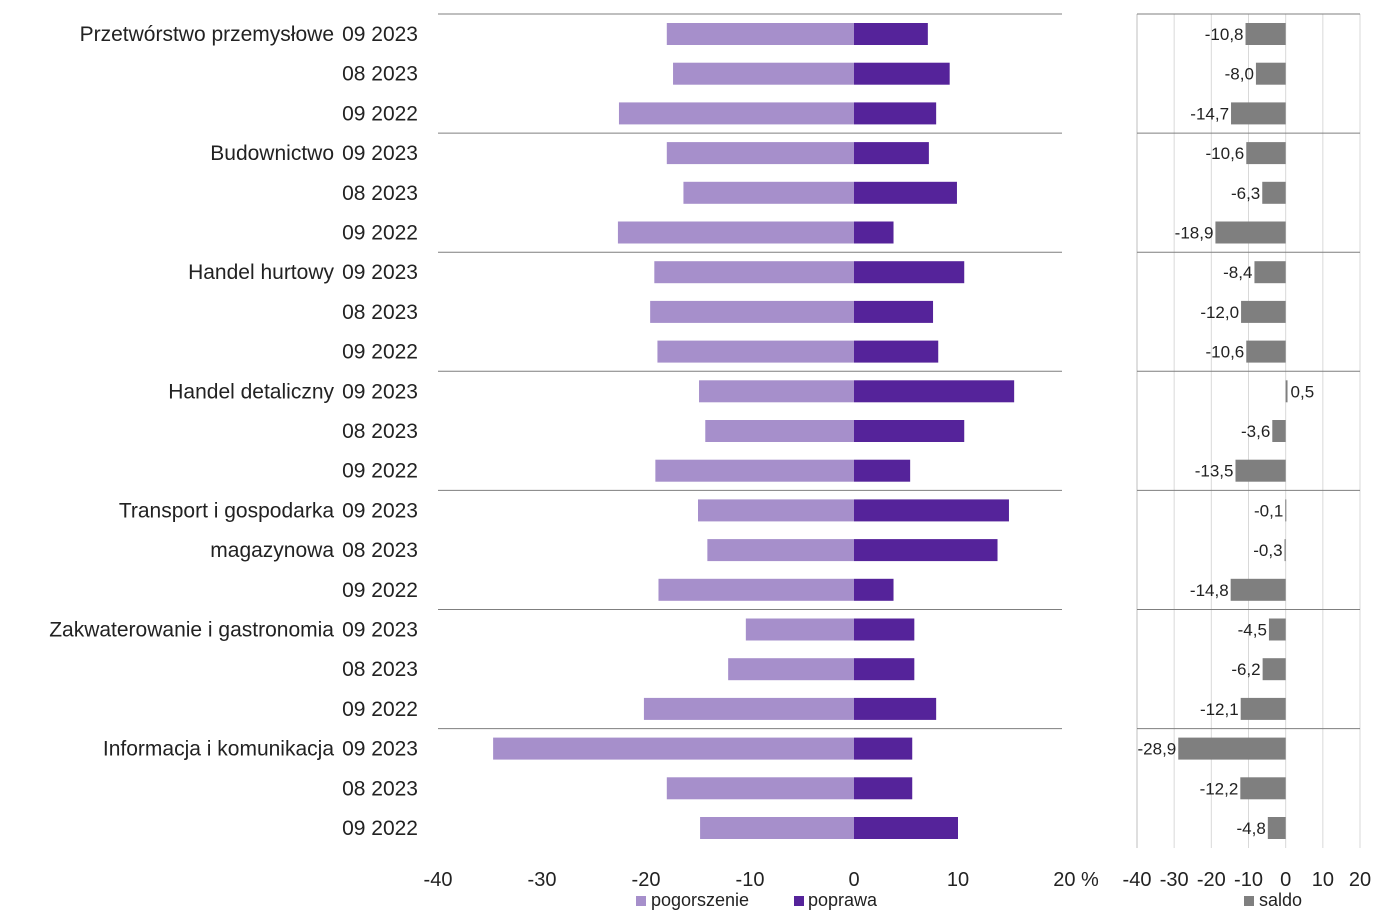  I want to click on right-x-tick-label: -10, so click(1248, 880).